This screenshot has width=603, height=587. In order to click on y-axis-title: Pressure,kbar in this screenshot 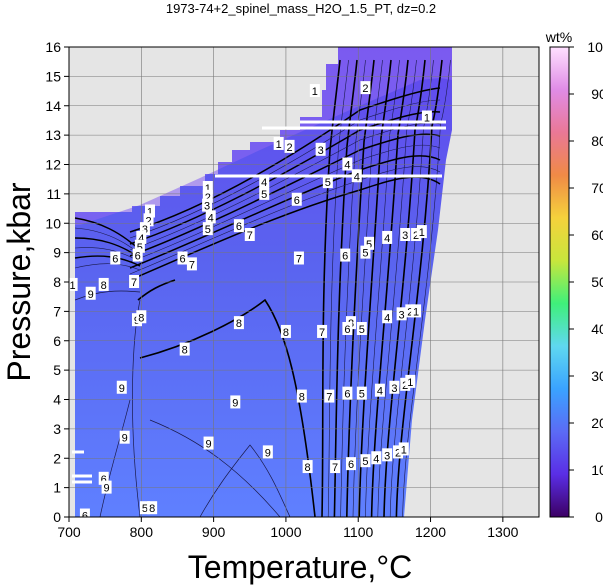, I will do `click(19, 282)`.